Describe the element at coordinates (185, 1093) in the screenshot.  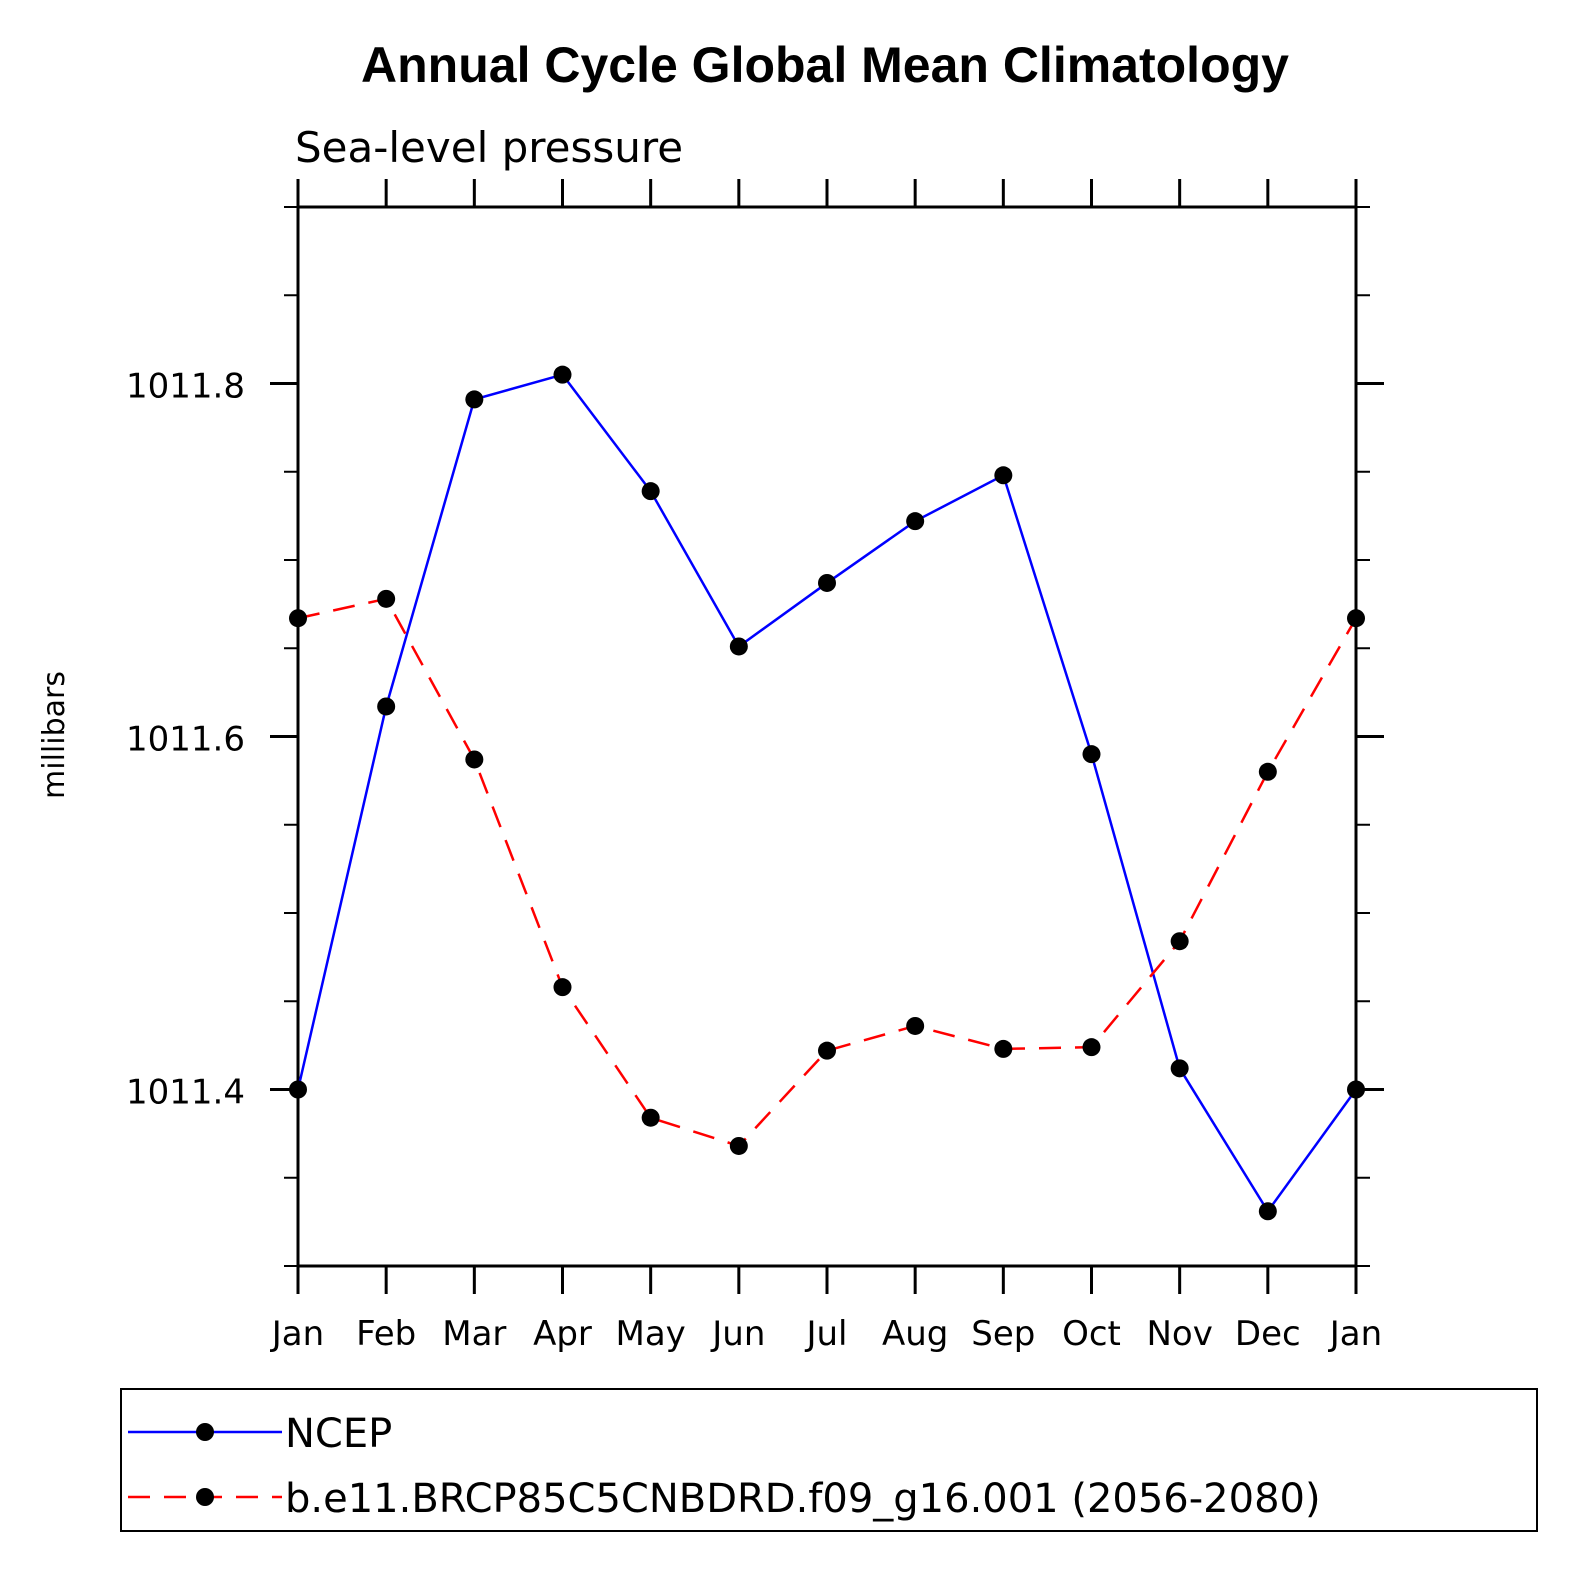
I see `y-tick-label: 1011.4` at that location.